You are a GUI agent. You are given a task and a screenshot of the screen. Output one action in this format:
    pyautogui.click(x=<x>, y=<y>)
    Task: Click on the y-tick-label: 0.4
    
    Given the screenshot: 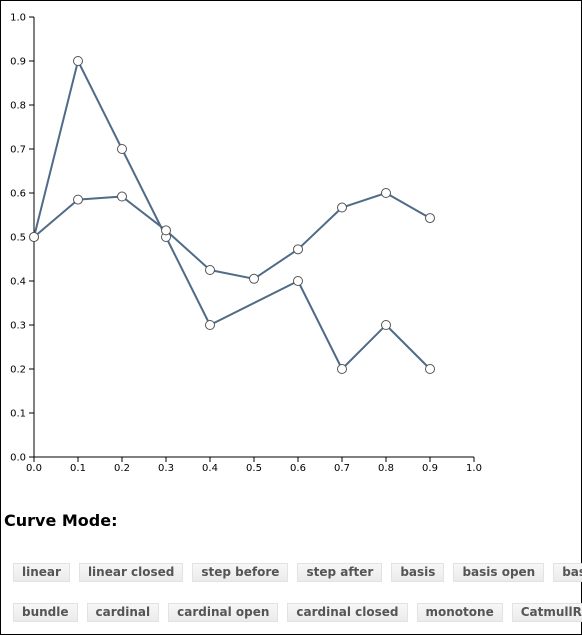 What is the action you would take?
    pyautogui.click(x=18, y=282)
    